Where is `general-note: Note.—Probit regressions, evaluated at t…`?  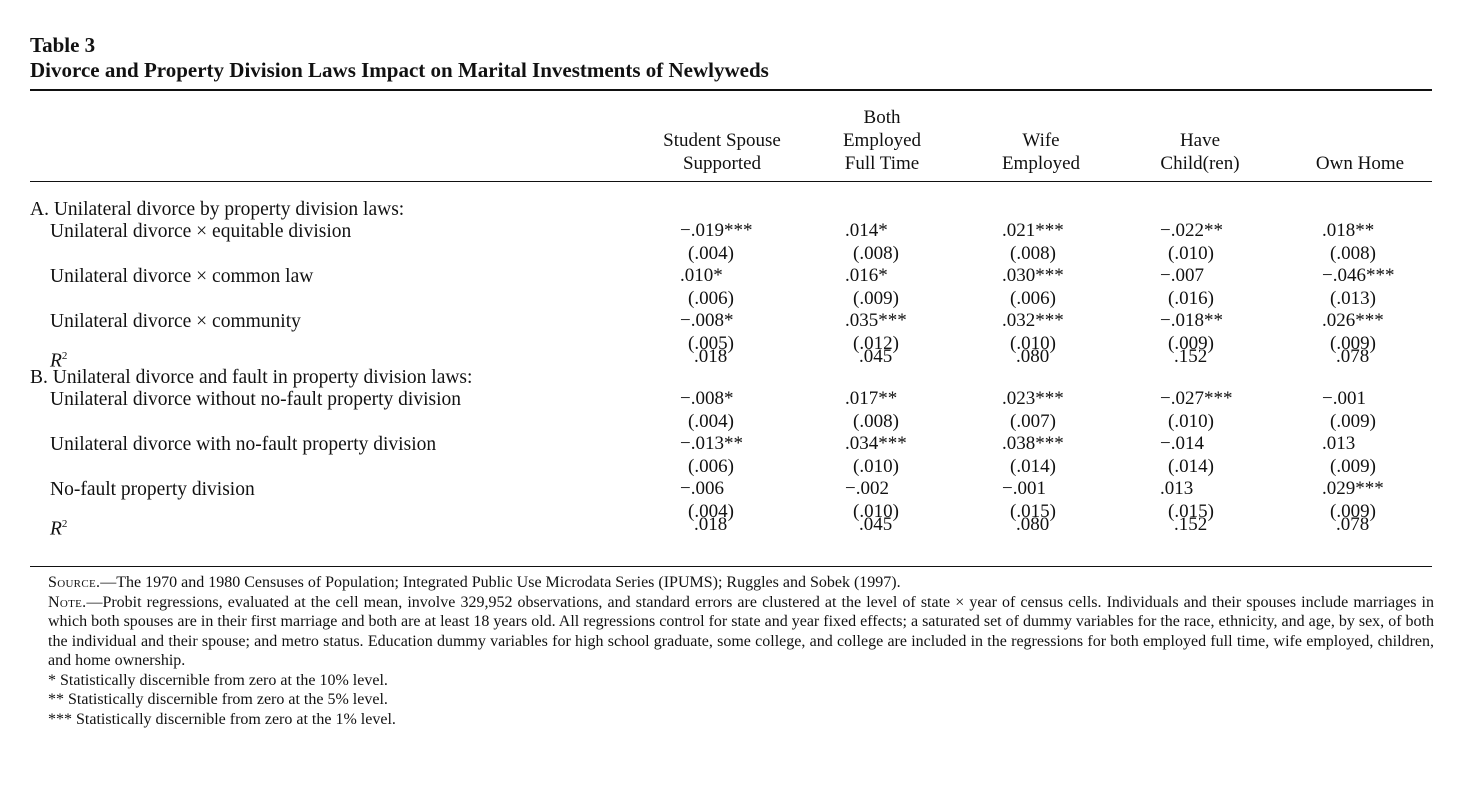 general-note: Note.—Probit regressions, evaluated at t… is located at coordinates (732, 632).